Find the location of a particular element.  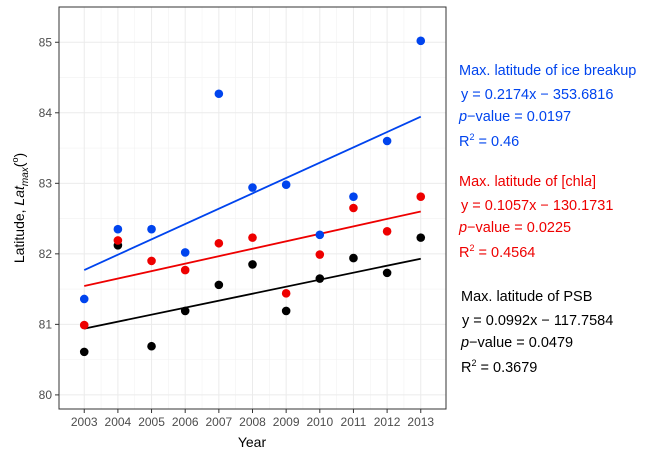

data-point-s0-2005 is located at coordinates (151, 229).